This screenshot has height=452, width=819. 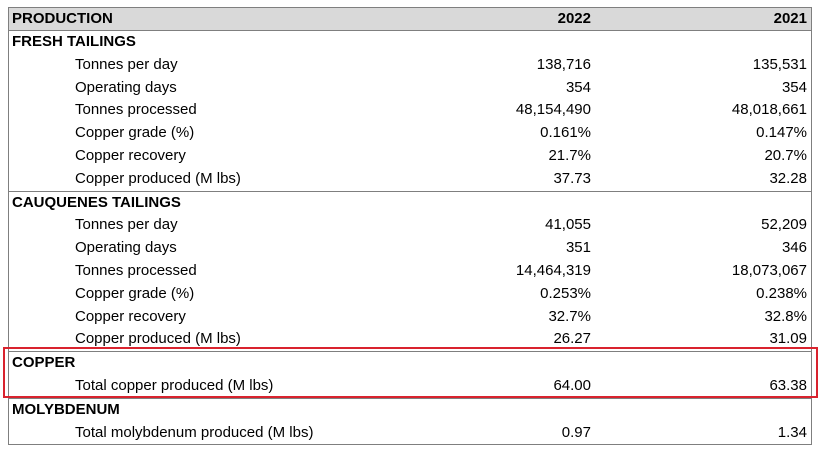 What do you see at coordinates (441, 64) in the screenshot?
I see `table-row: Tonnes per day 138,716 135,531` at bounding box center [441, 64].